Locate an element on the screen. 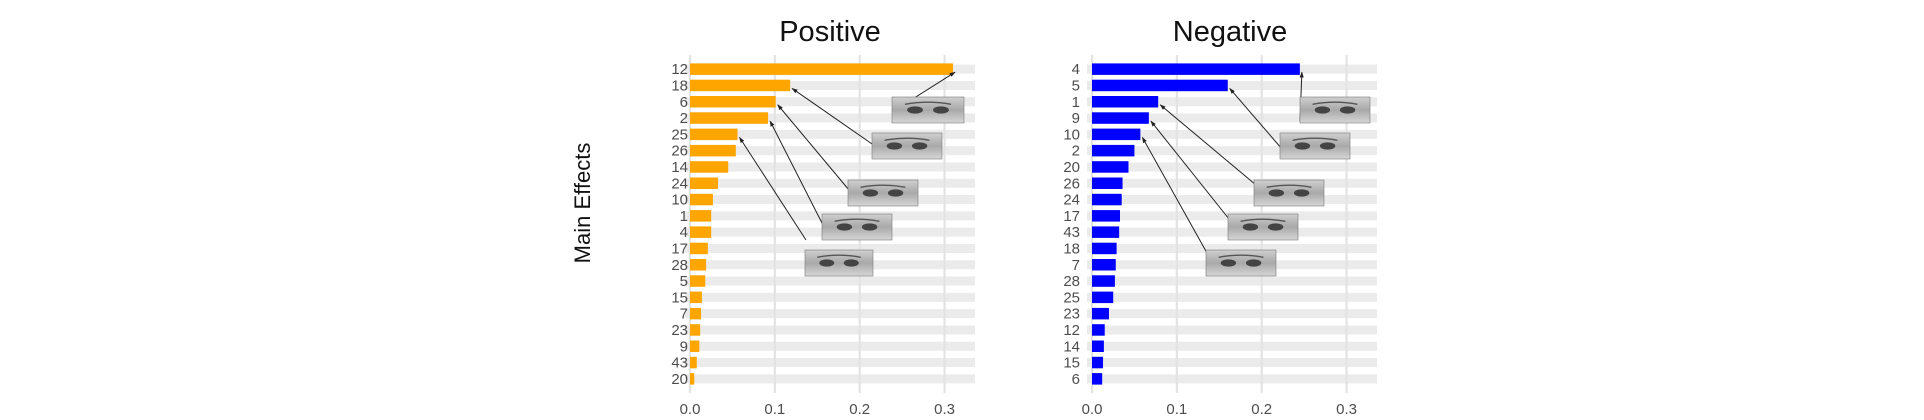  face-image-nose-wrinkle is located at coordinates (1263, 227).